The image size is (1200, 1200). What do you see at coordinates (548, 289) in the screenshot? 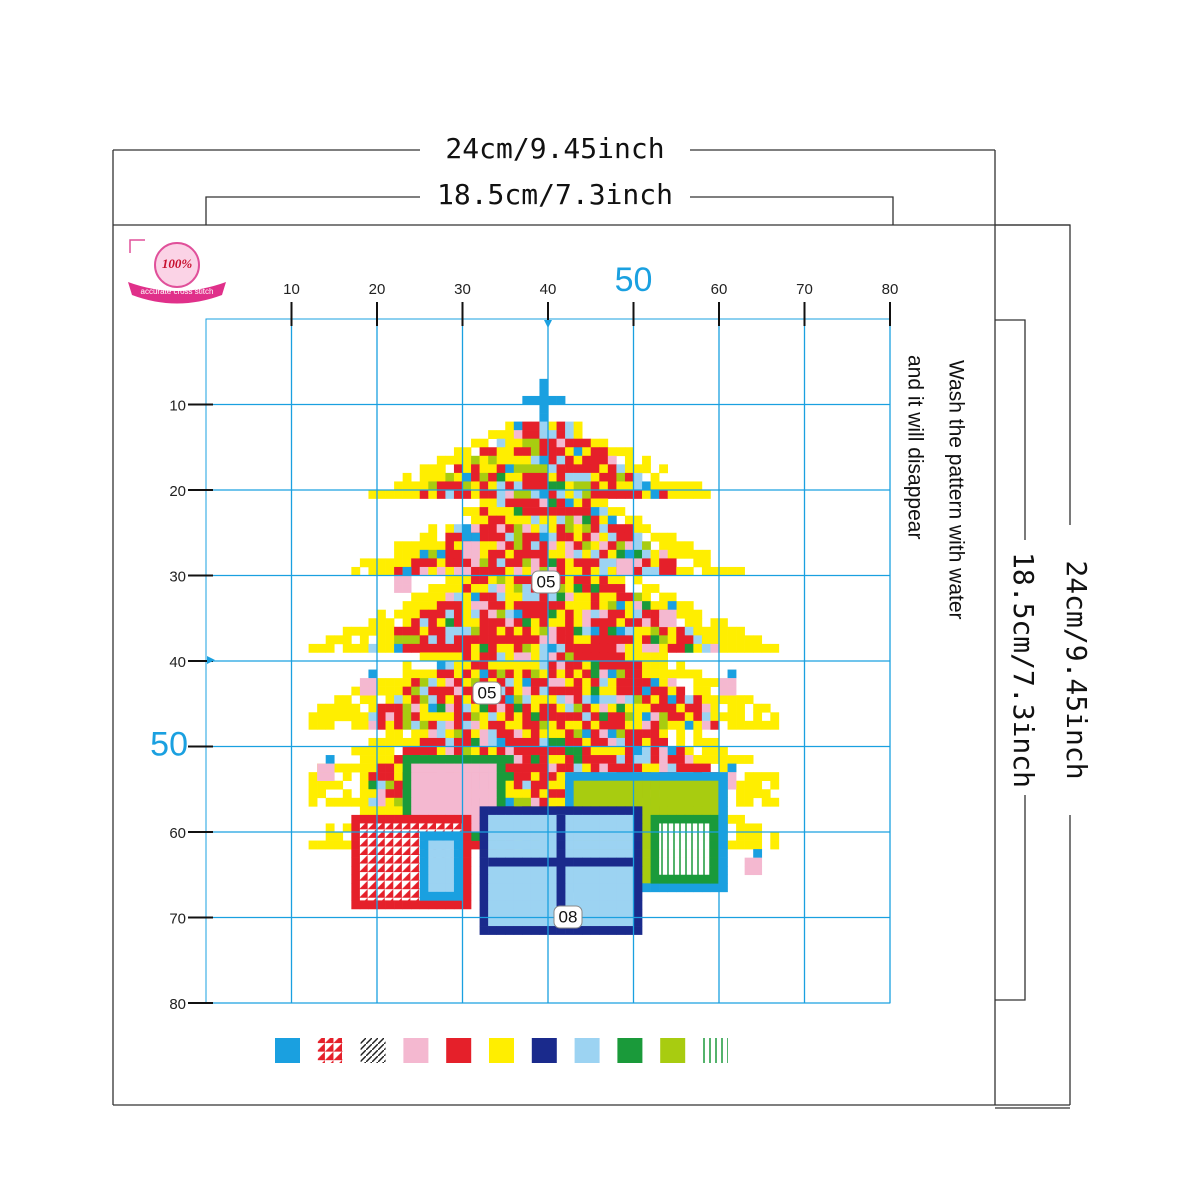
I see `column-label: 40` at bounding box center [548, 289].